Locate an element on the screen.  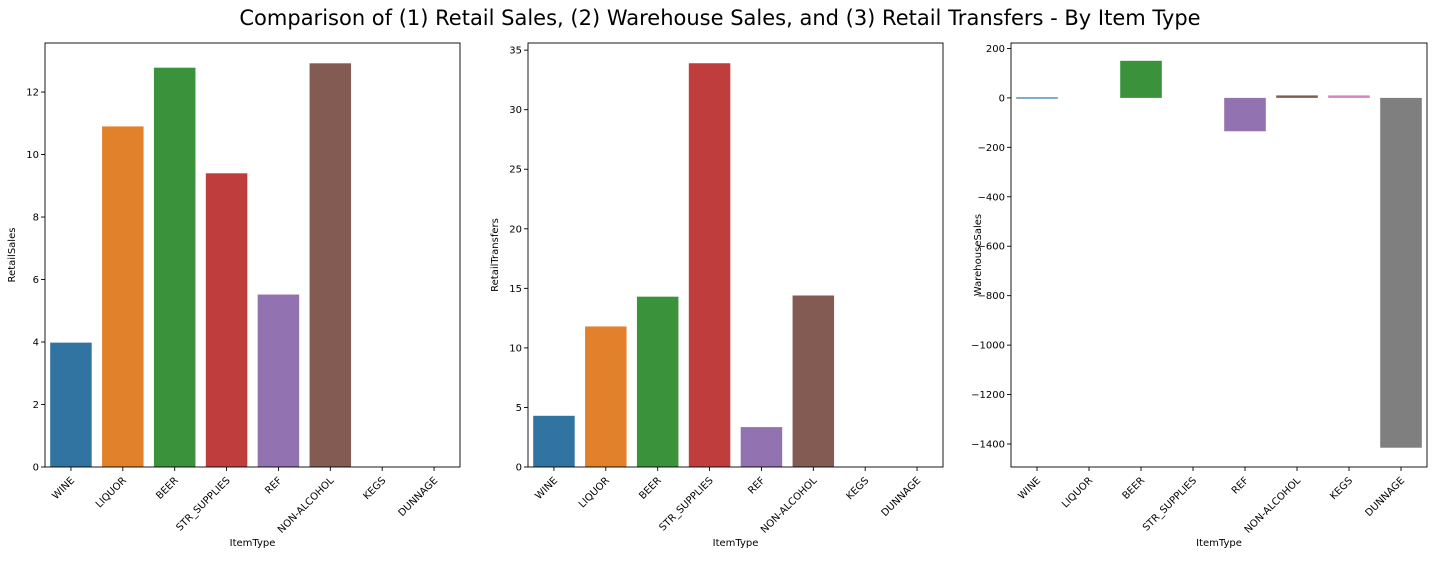
y-tick-label: 6 is located at coordinates (36, 280).